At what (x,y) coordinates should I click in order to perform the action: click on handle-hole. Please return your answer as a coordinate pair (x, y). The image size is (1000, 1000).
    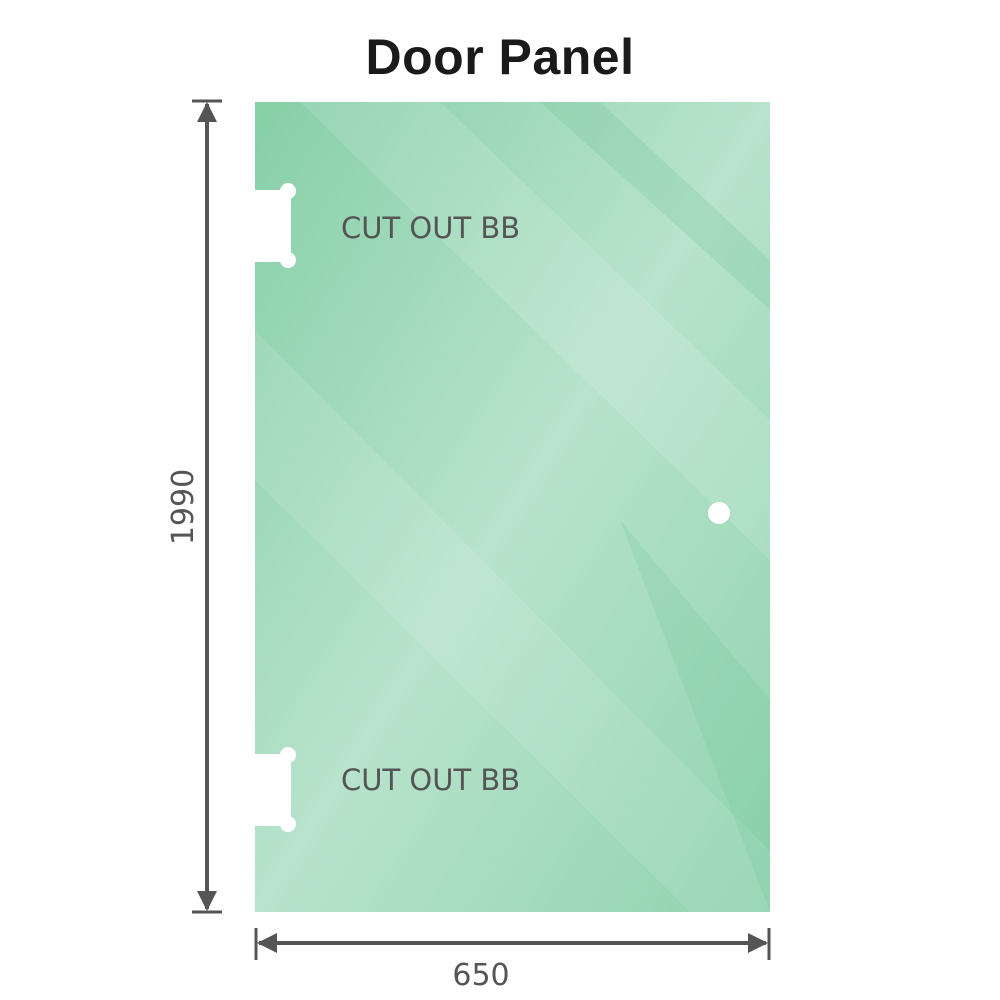
    Looking at the image, I should click on (719, 513).